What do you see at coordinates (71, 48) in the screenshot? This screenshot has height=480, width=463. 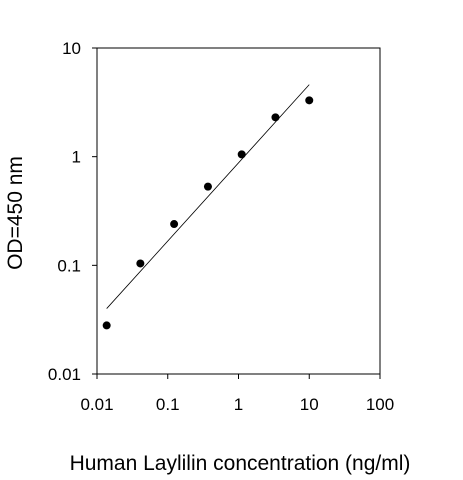 I see `y-tick-label: 10` at bounding box center [71, 48].